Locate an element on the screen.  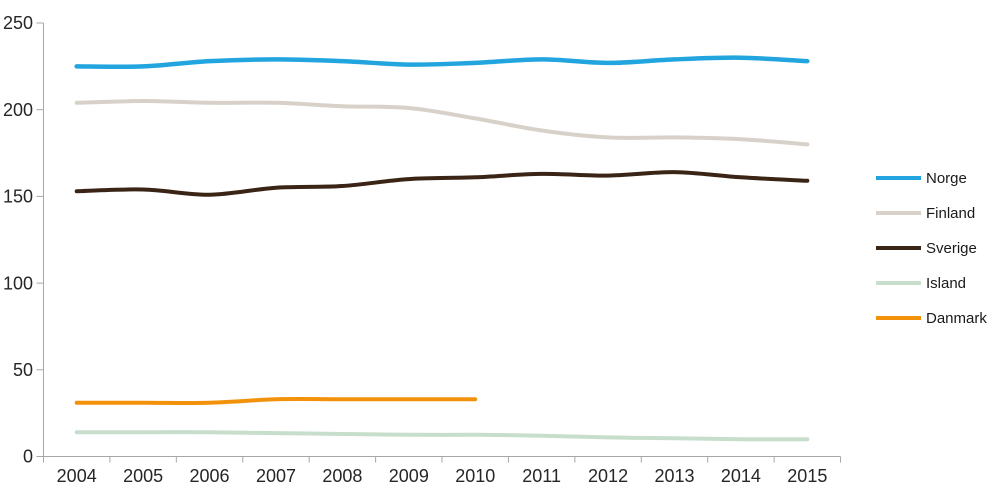
legend-label-sverige: Sverige is located at coordinates (951, 248).